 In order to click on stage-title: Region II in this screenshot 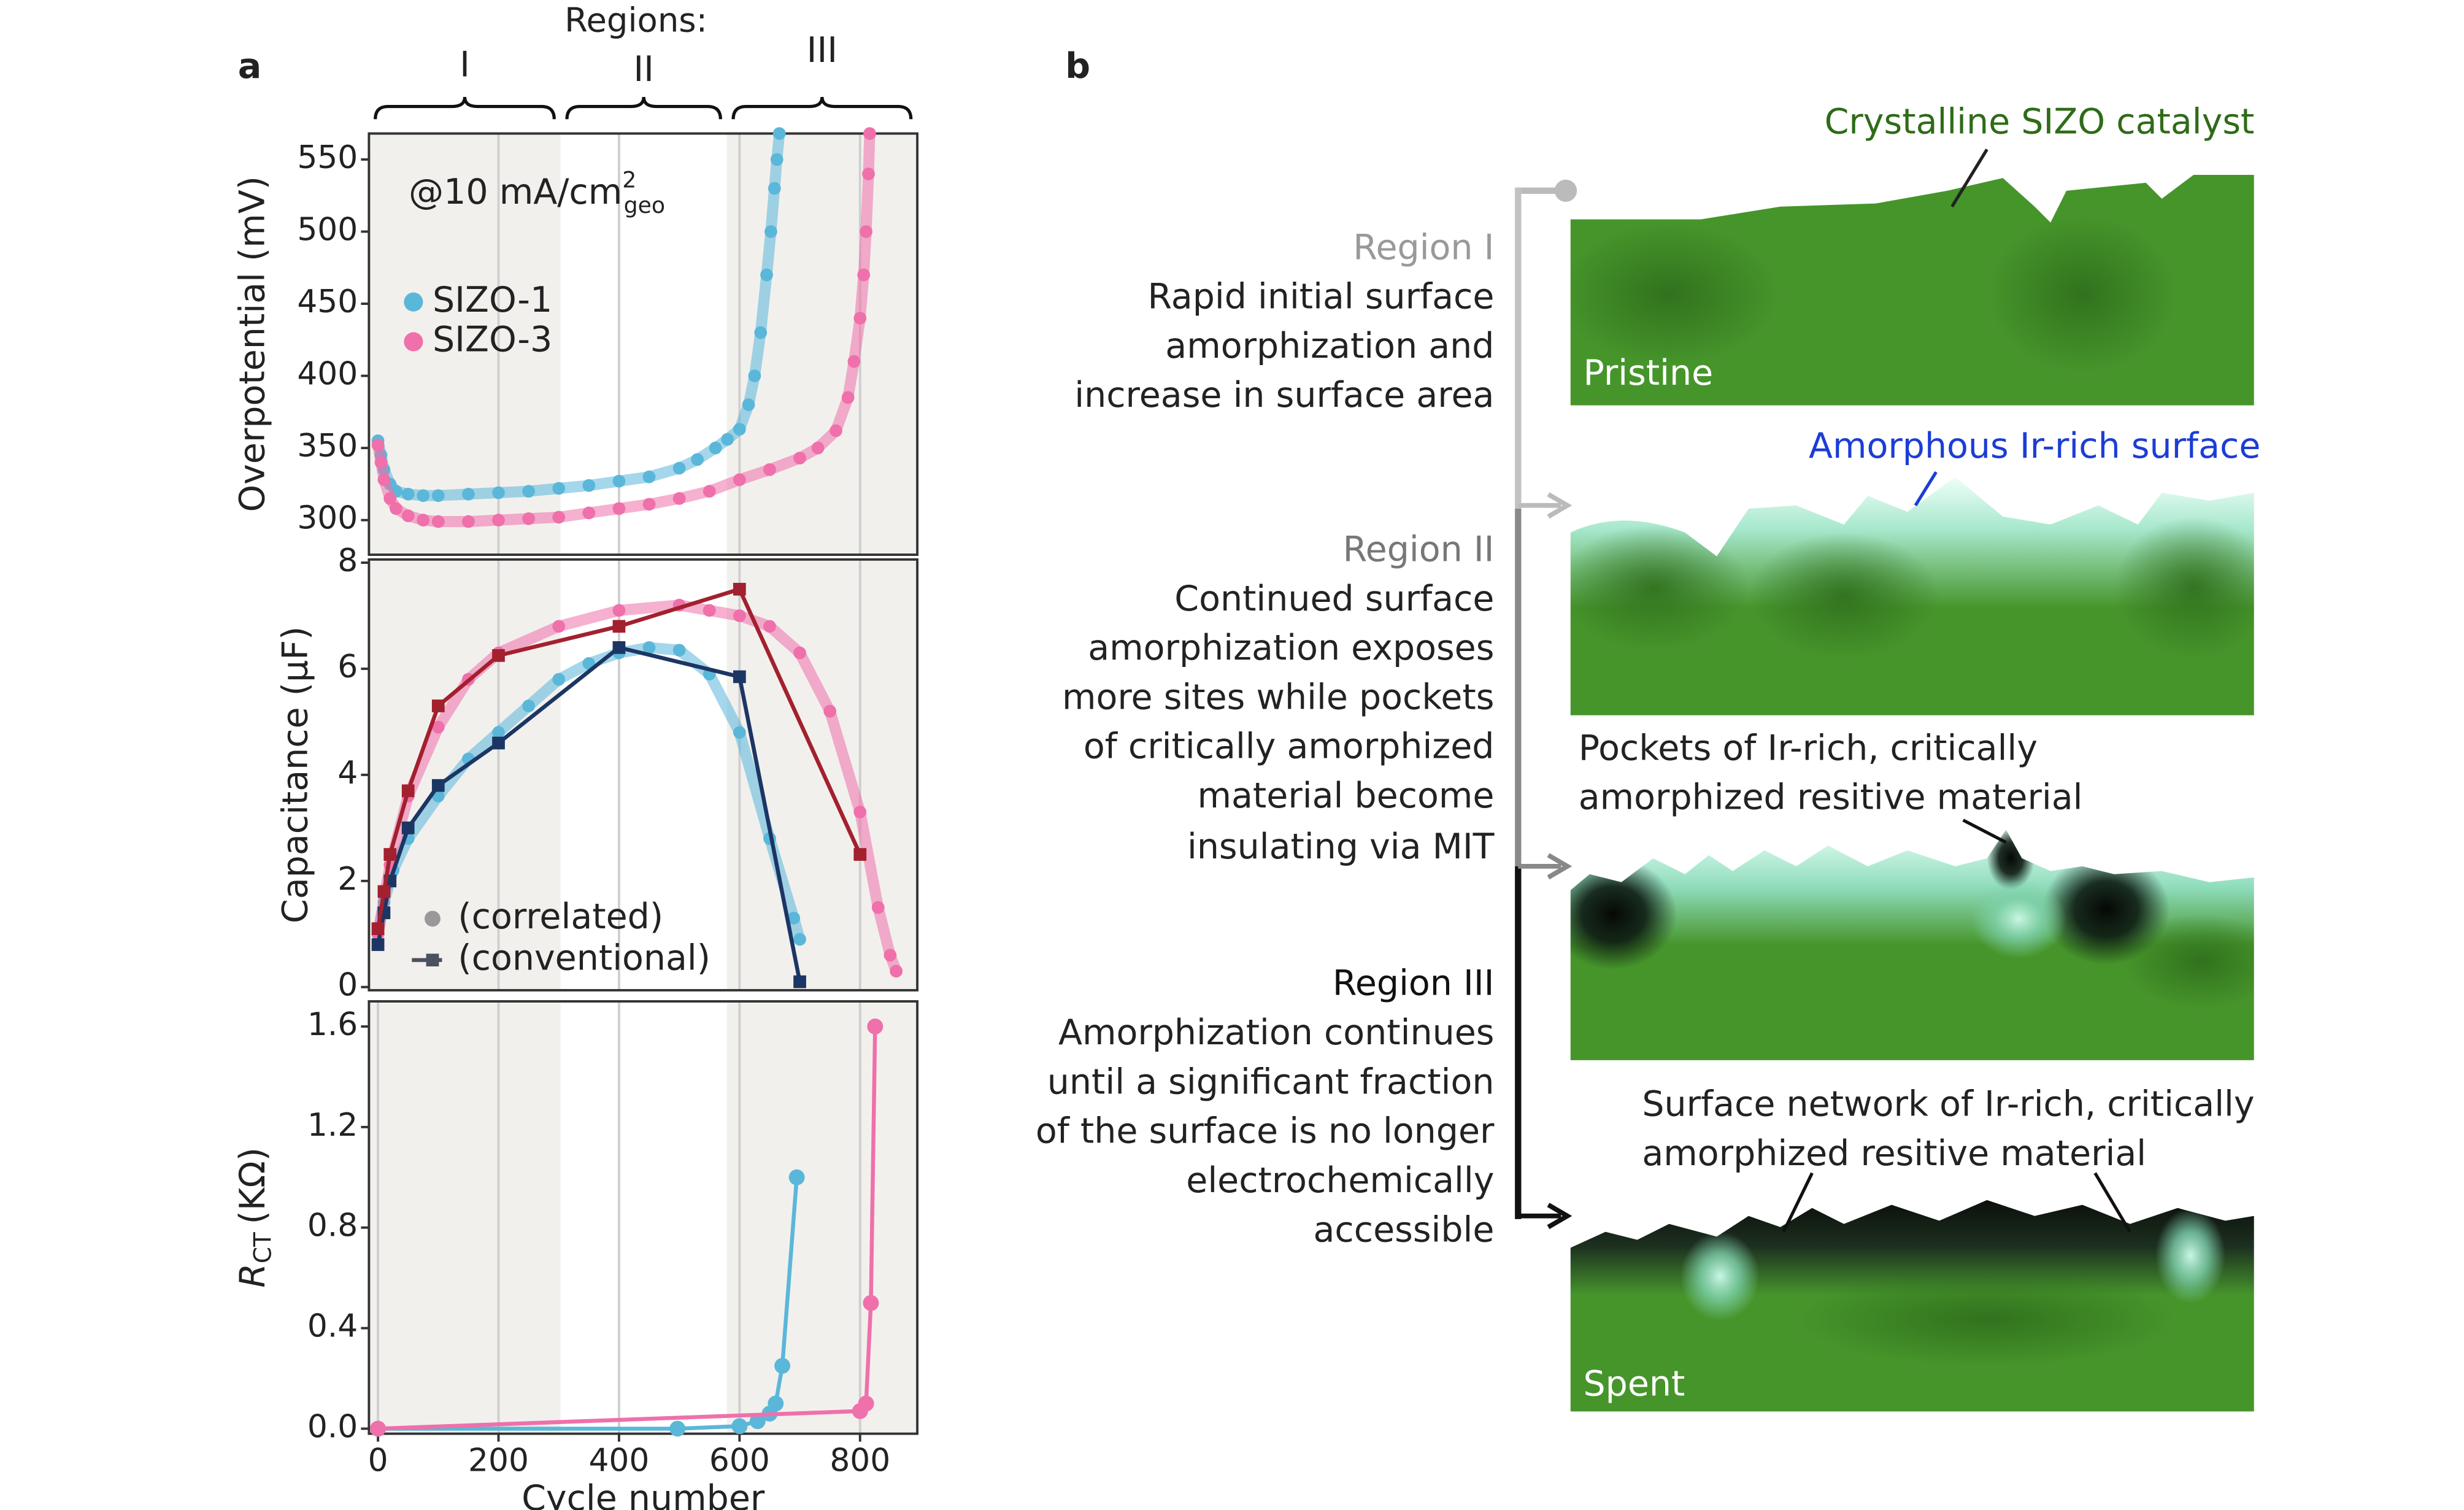, I will do `click(1419, 550)`.